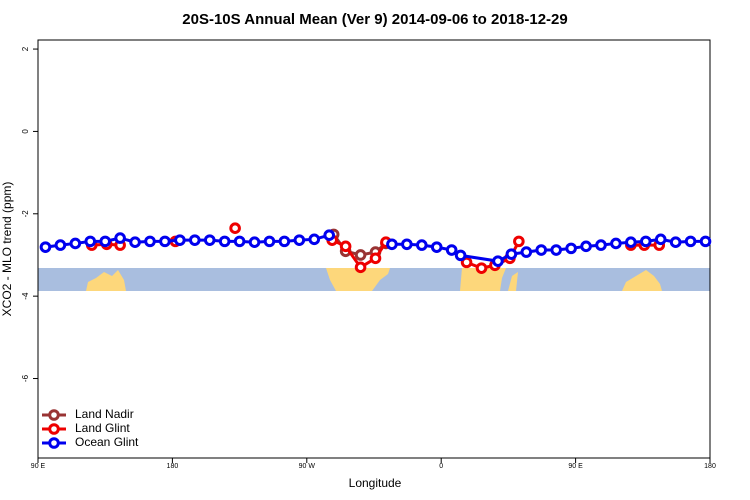  What do you see at coordinates (107, 442) in the screenshot?
I see `legend-label: Ocean Glint` at bounding box center [107, 442].